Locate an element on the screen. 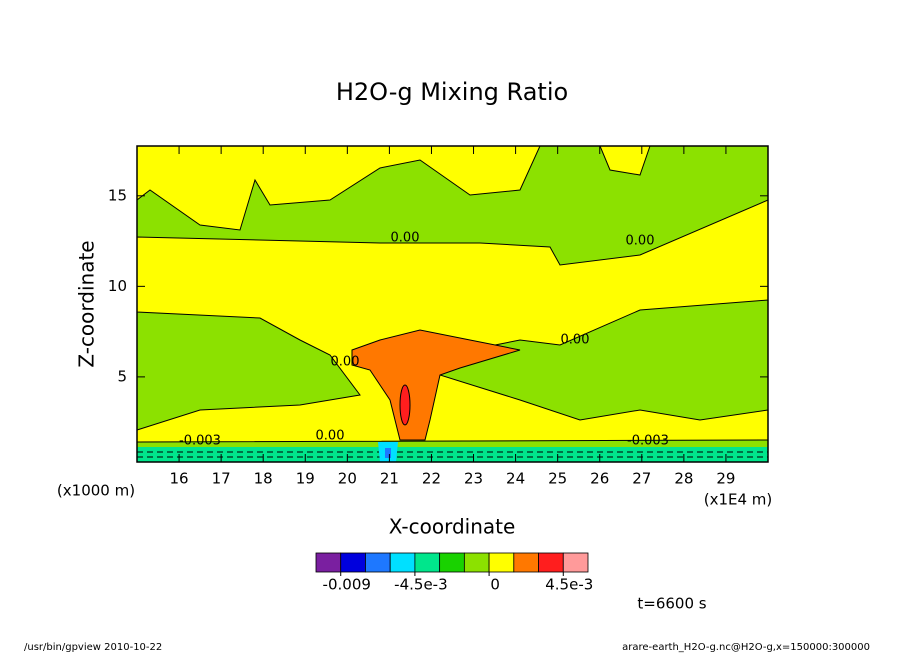 This screenshot has height=654, width=904. field-contour is located at coordinates (452, 454).